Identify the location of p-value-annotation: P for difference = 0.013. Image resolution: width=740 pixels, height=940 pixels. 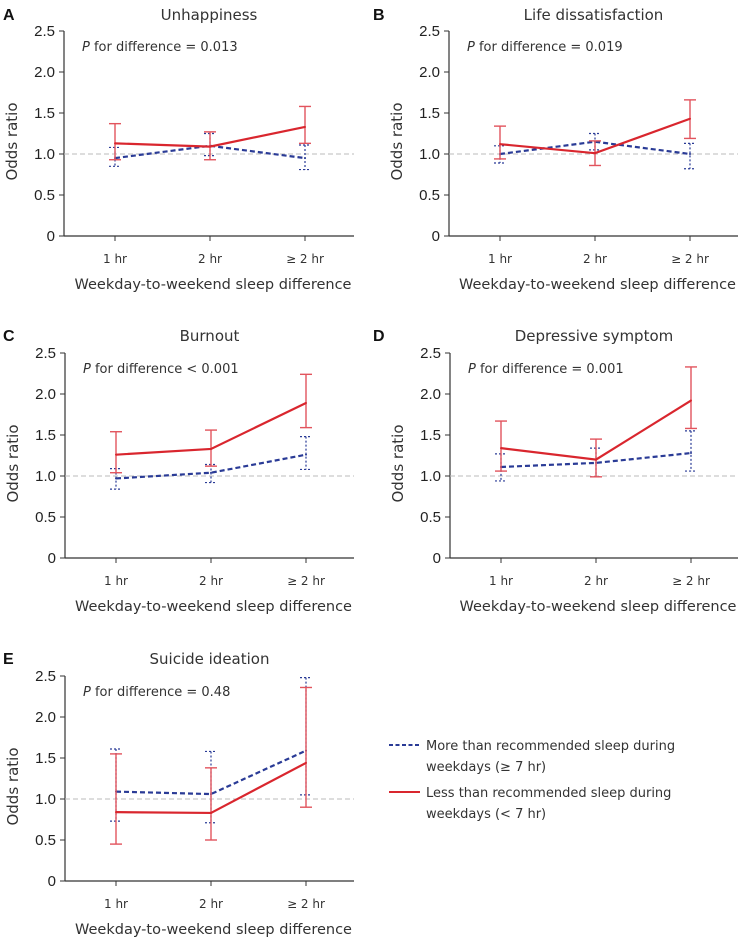
(160, 47).